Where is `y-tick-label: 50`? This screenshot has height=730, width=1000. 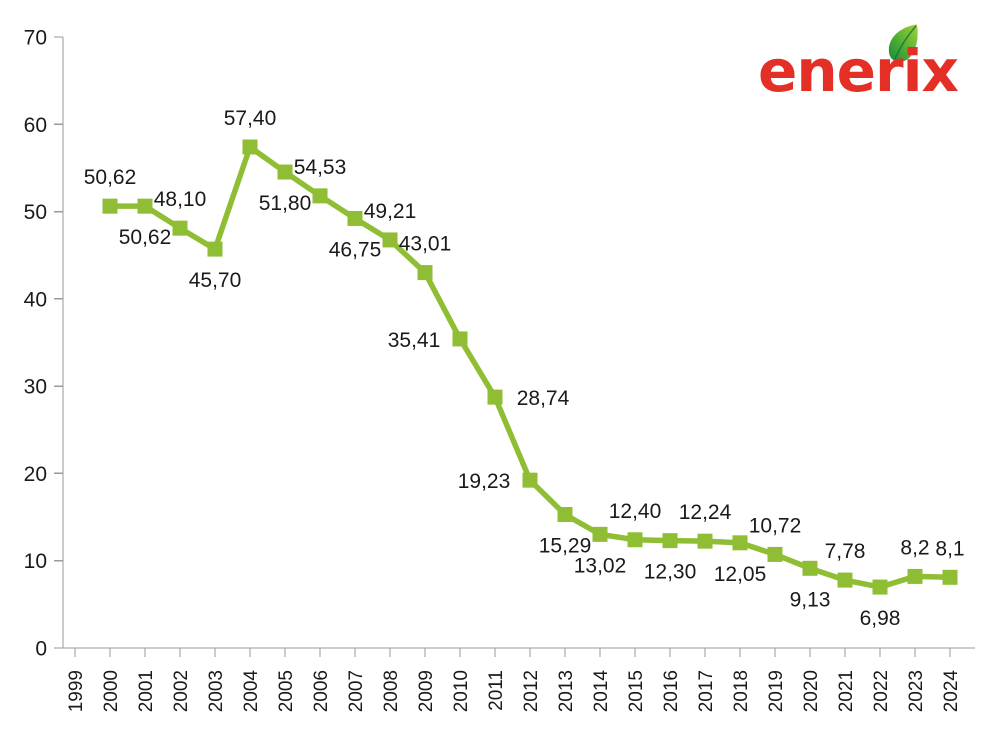 y-tick-label: 50 is located at coordinates (35, 212).